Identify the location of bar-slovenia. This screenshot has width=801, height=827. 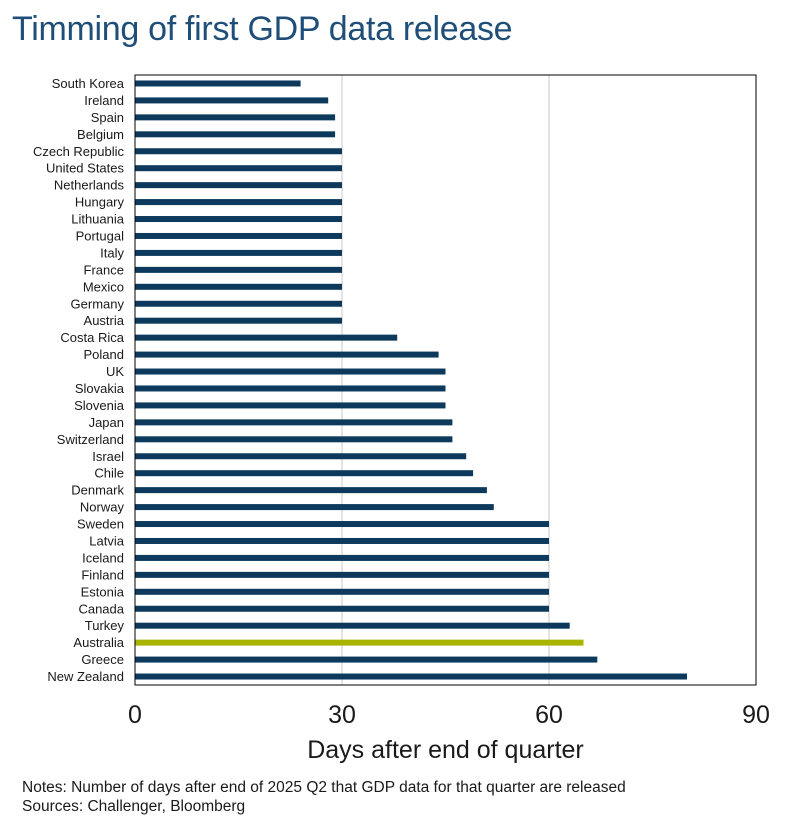
(290, 405).